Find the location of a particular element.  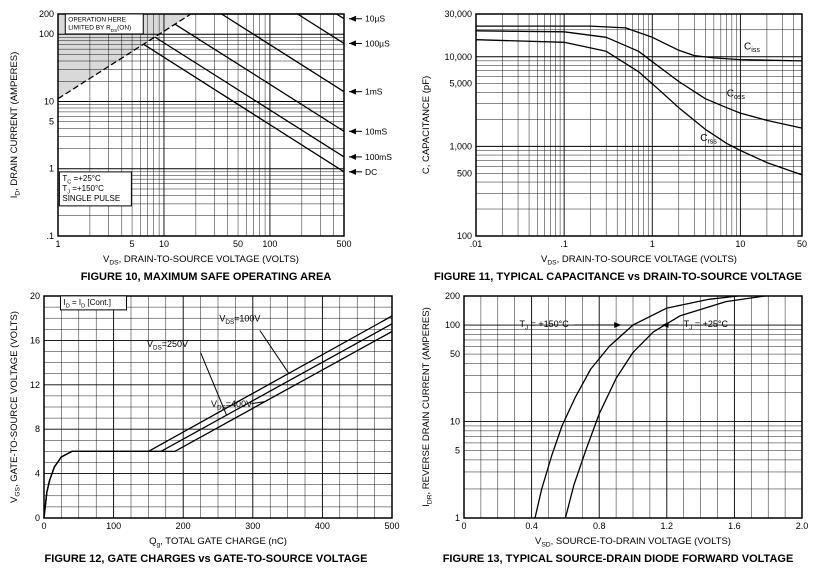

y-tick-label: 50 is located at coordinates (455, 354).